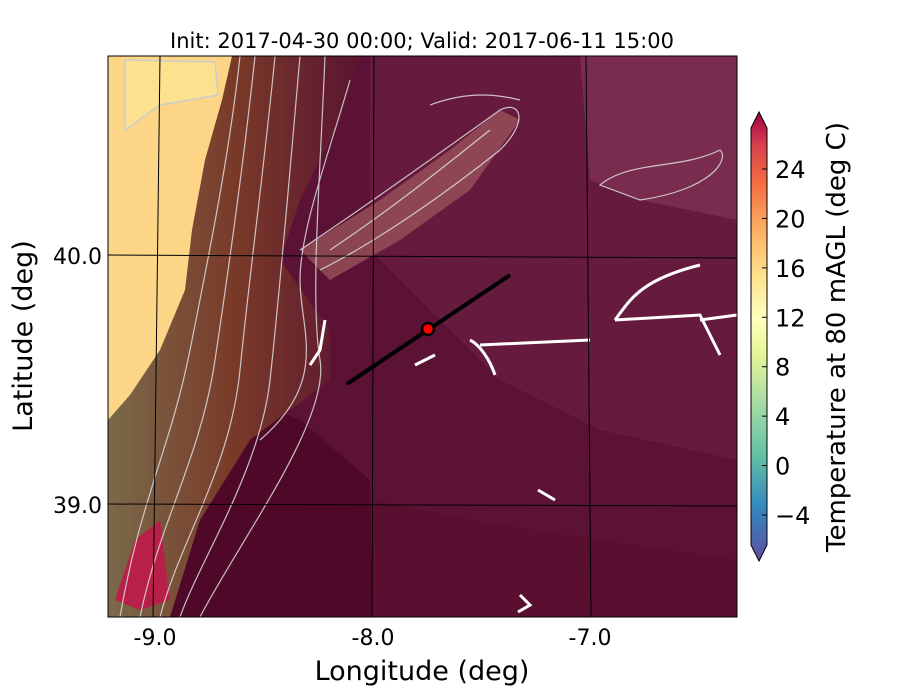 The image size is (900, 700). I want to click on colorbar-tick: 4, so click(782, 417).